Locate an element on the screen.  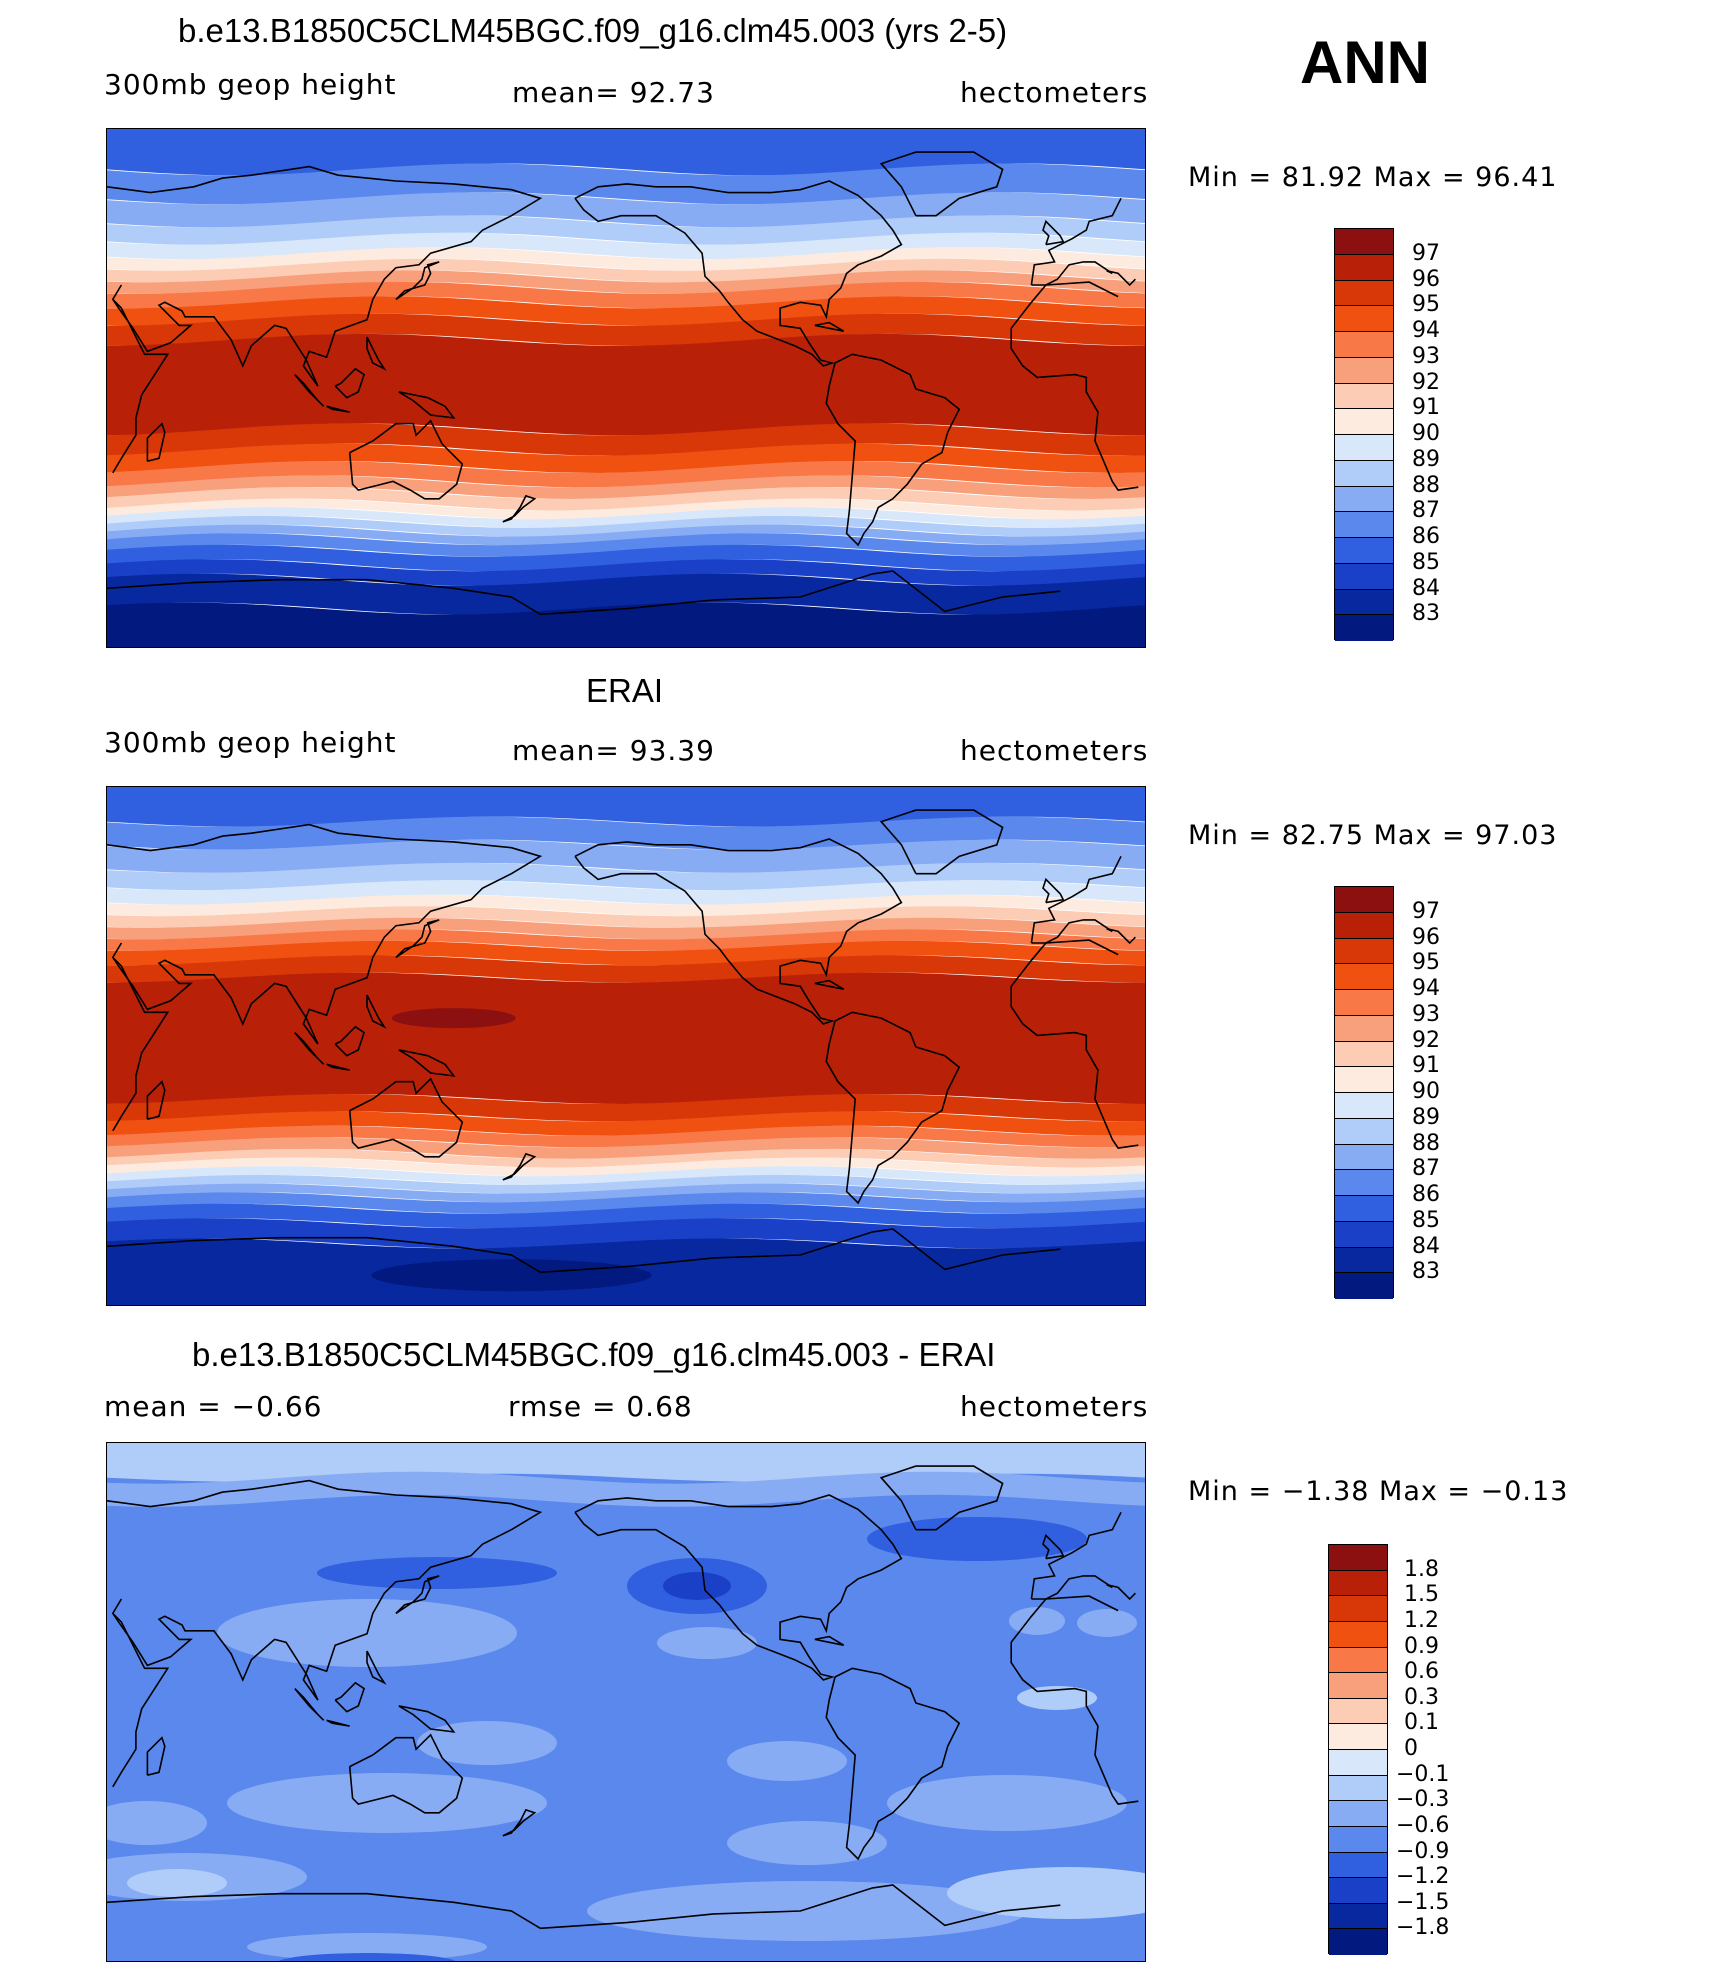
colorbar-tick-label: 83 is located at coordinates (1426, 614).